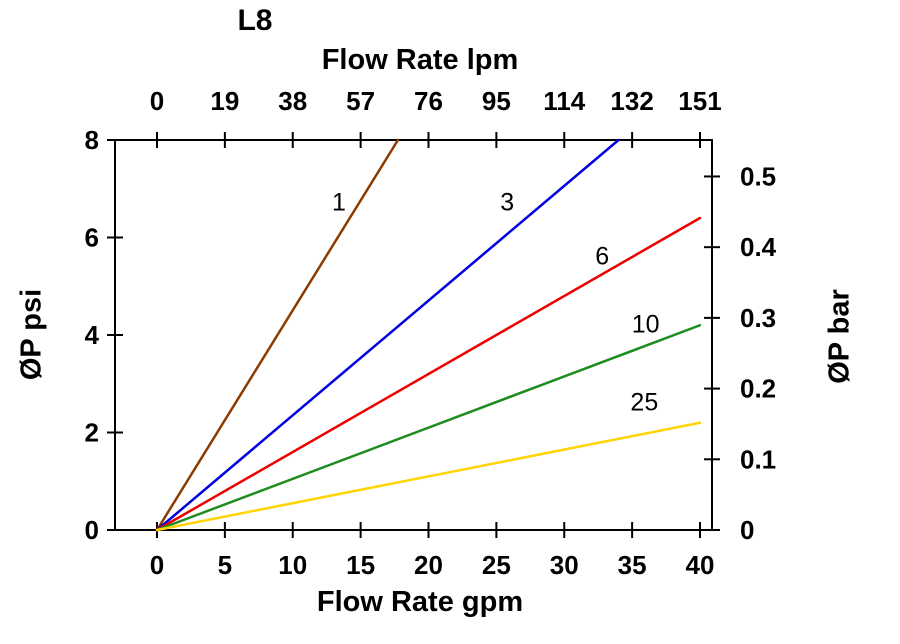 This screenshot has height=644, width=900. Describe the element at coordinates (507, 203) in the screenshot. I see `series-label-3: 3` at that location.